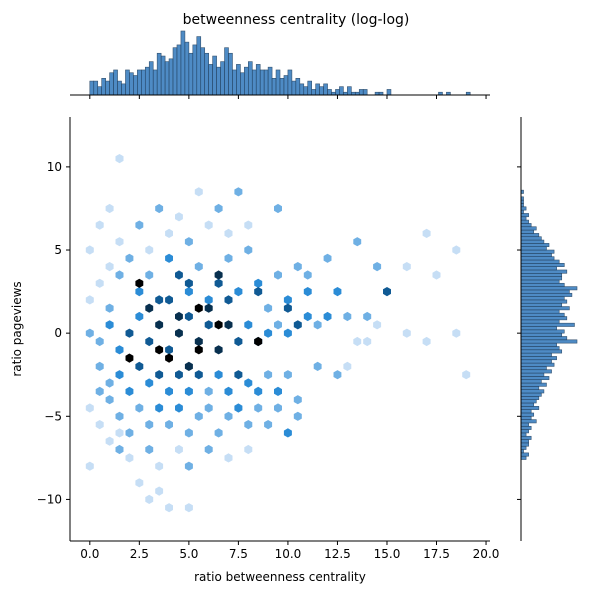 The height and width of the screenshot is (592, 590). I want to click on y-tick-label: 10, so click(54, 167).